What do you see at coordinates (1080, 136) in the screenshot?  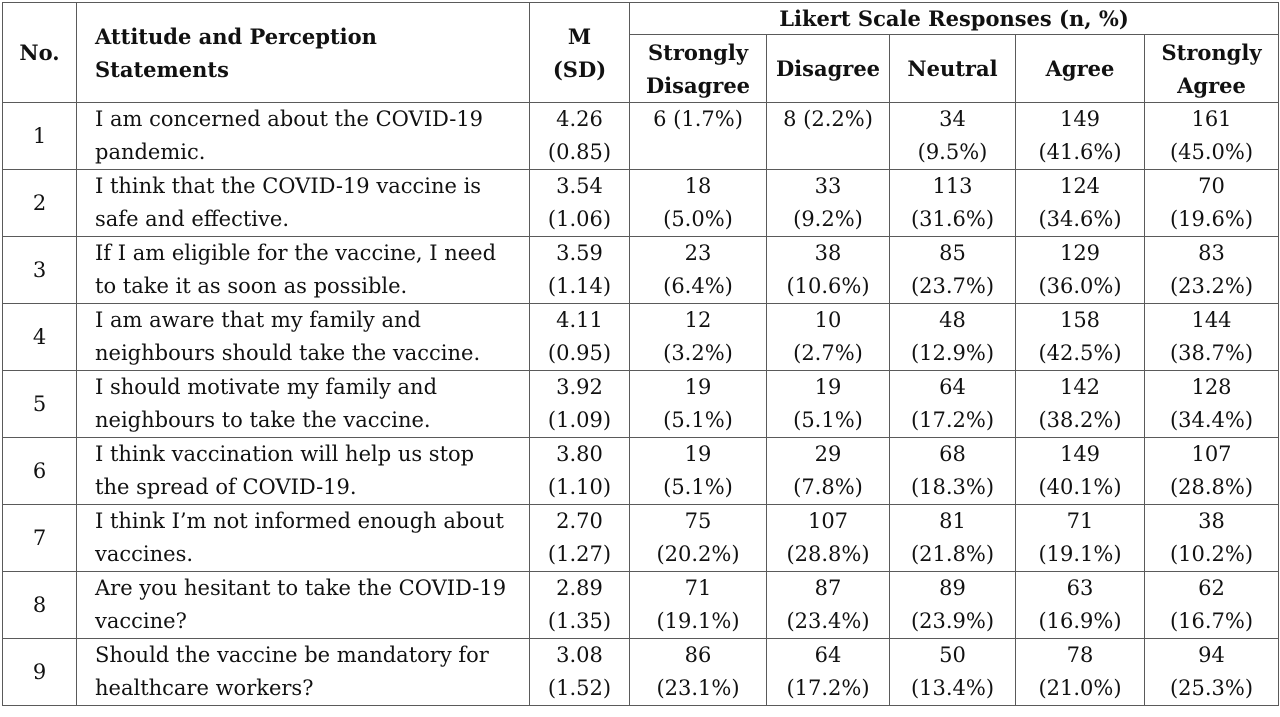 I see `response-cell-agree: 149 (41.6%)` at bounding box center [1080, 136].